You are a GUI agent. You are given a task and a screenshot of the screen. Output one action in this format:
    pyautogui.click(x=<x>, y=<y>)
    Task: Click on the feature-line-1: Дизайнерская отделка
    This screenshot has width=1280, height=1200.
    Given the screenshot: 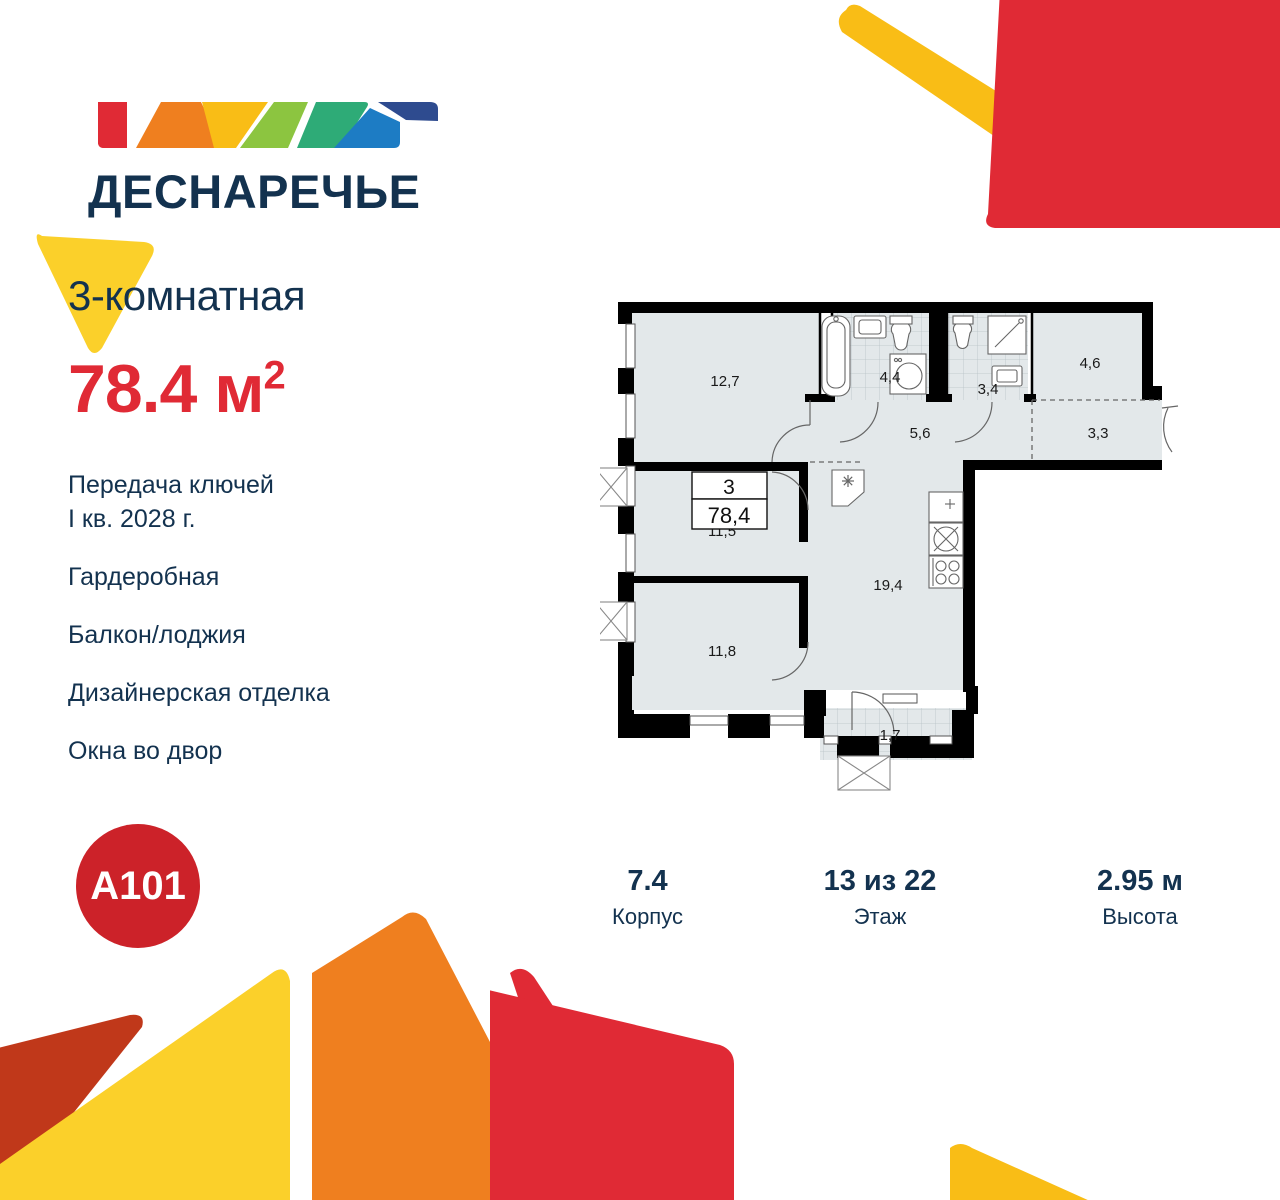 What is the action you would take?
    pyautogui.click(x=199, y=693)
    